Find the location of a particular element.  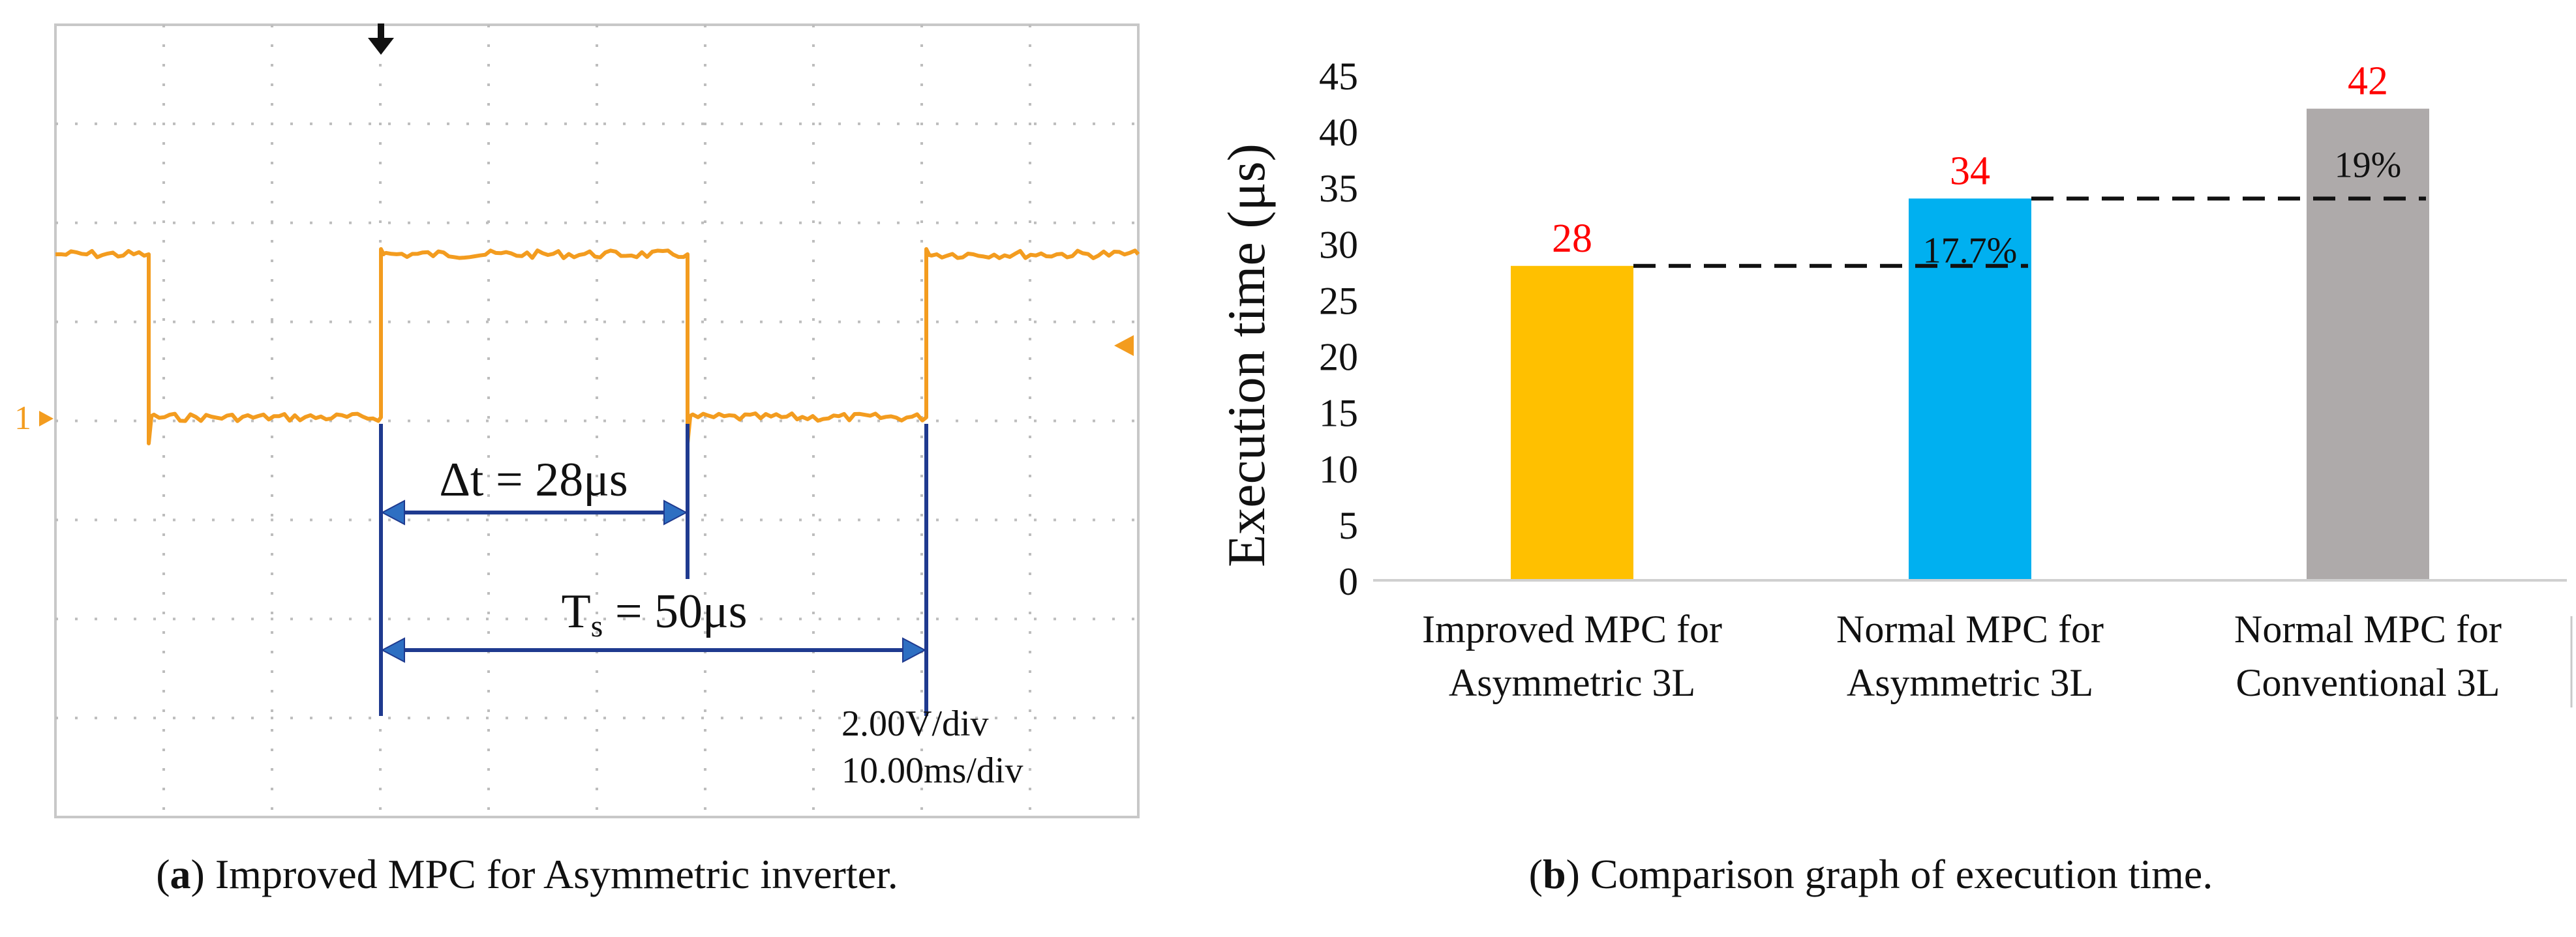

y-tick-label: 35 is located at coordinates (1339, 188).